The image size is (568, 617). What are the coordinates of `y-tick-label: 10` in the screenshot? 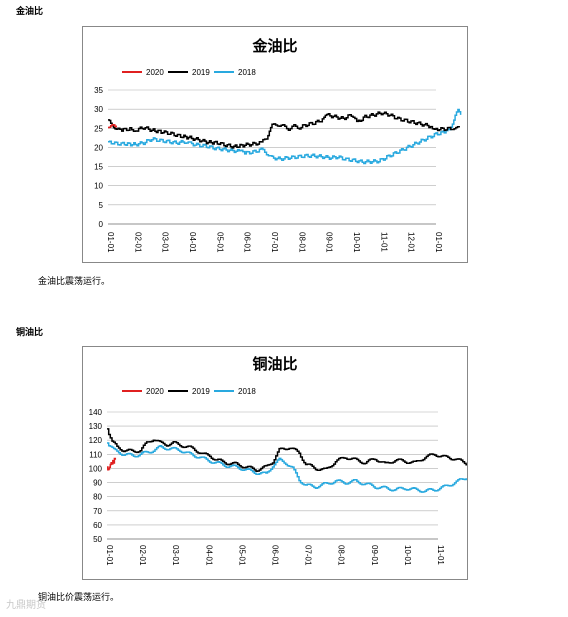 It's located at (98, 186).